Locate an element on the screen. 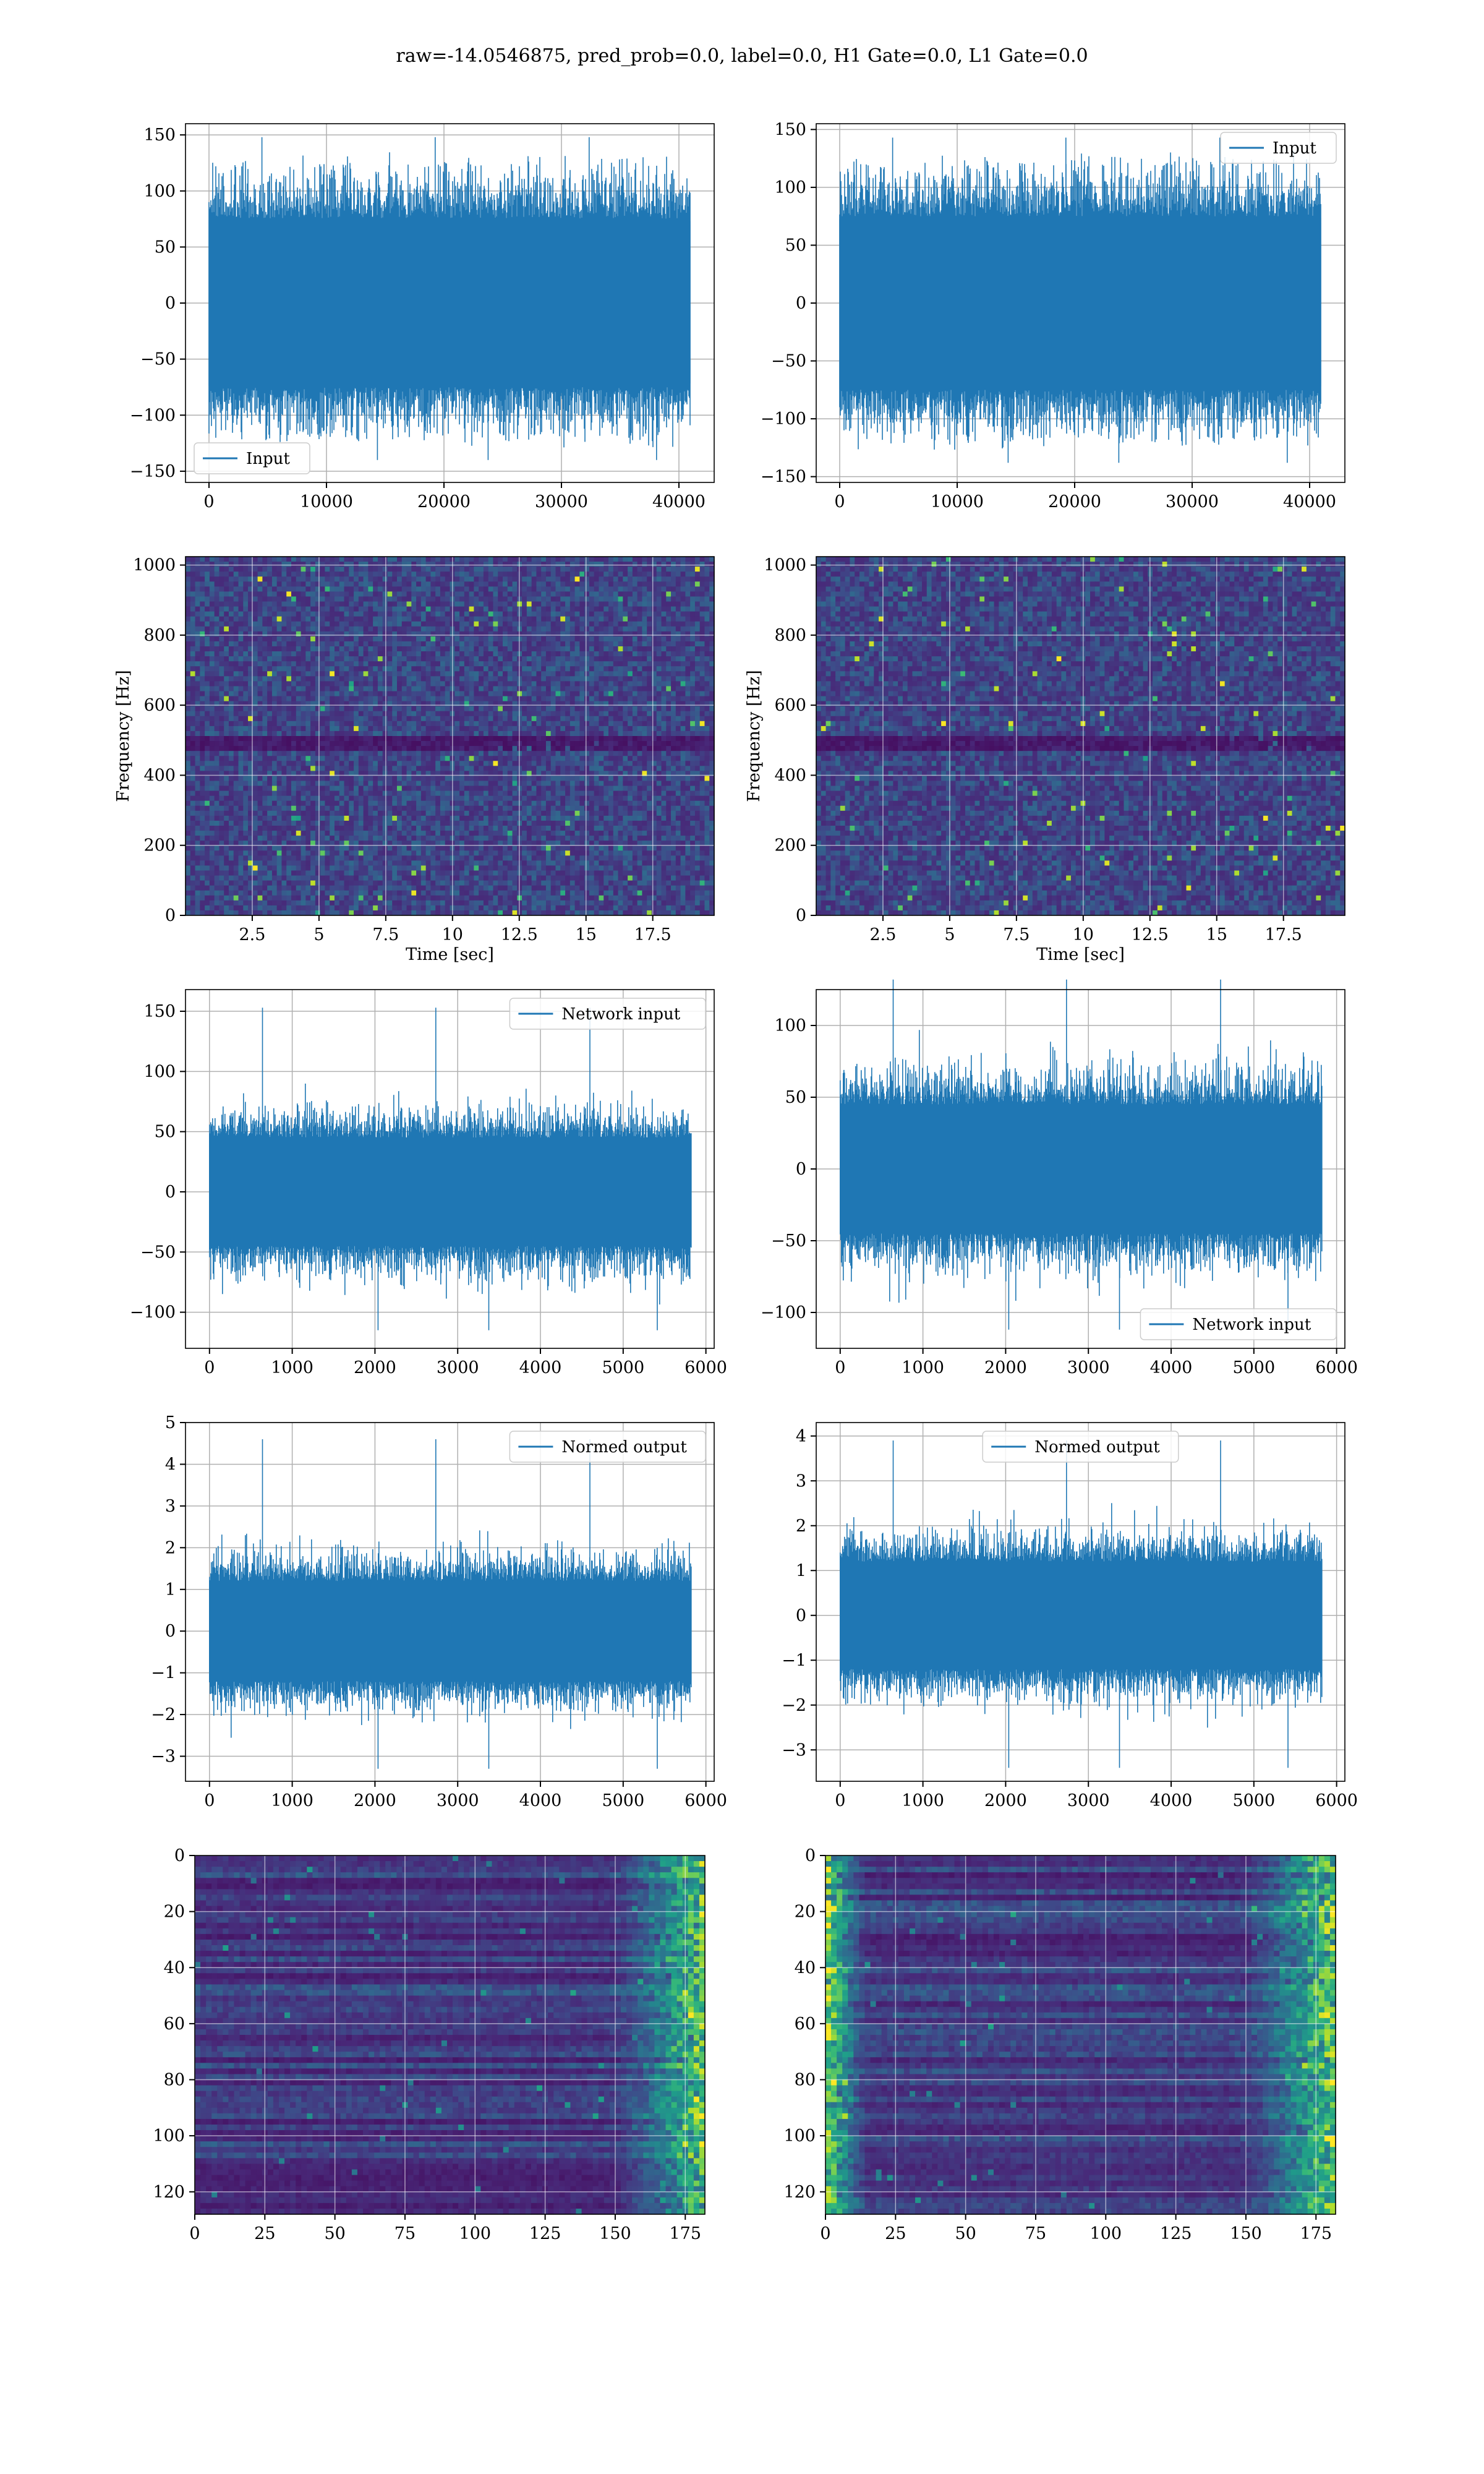 This screenshot has width=1484, height=2474. x-tick-label: 30000 is located at coordinates (1192, 501).